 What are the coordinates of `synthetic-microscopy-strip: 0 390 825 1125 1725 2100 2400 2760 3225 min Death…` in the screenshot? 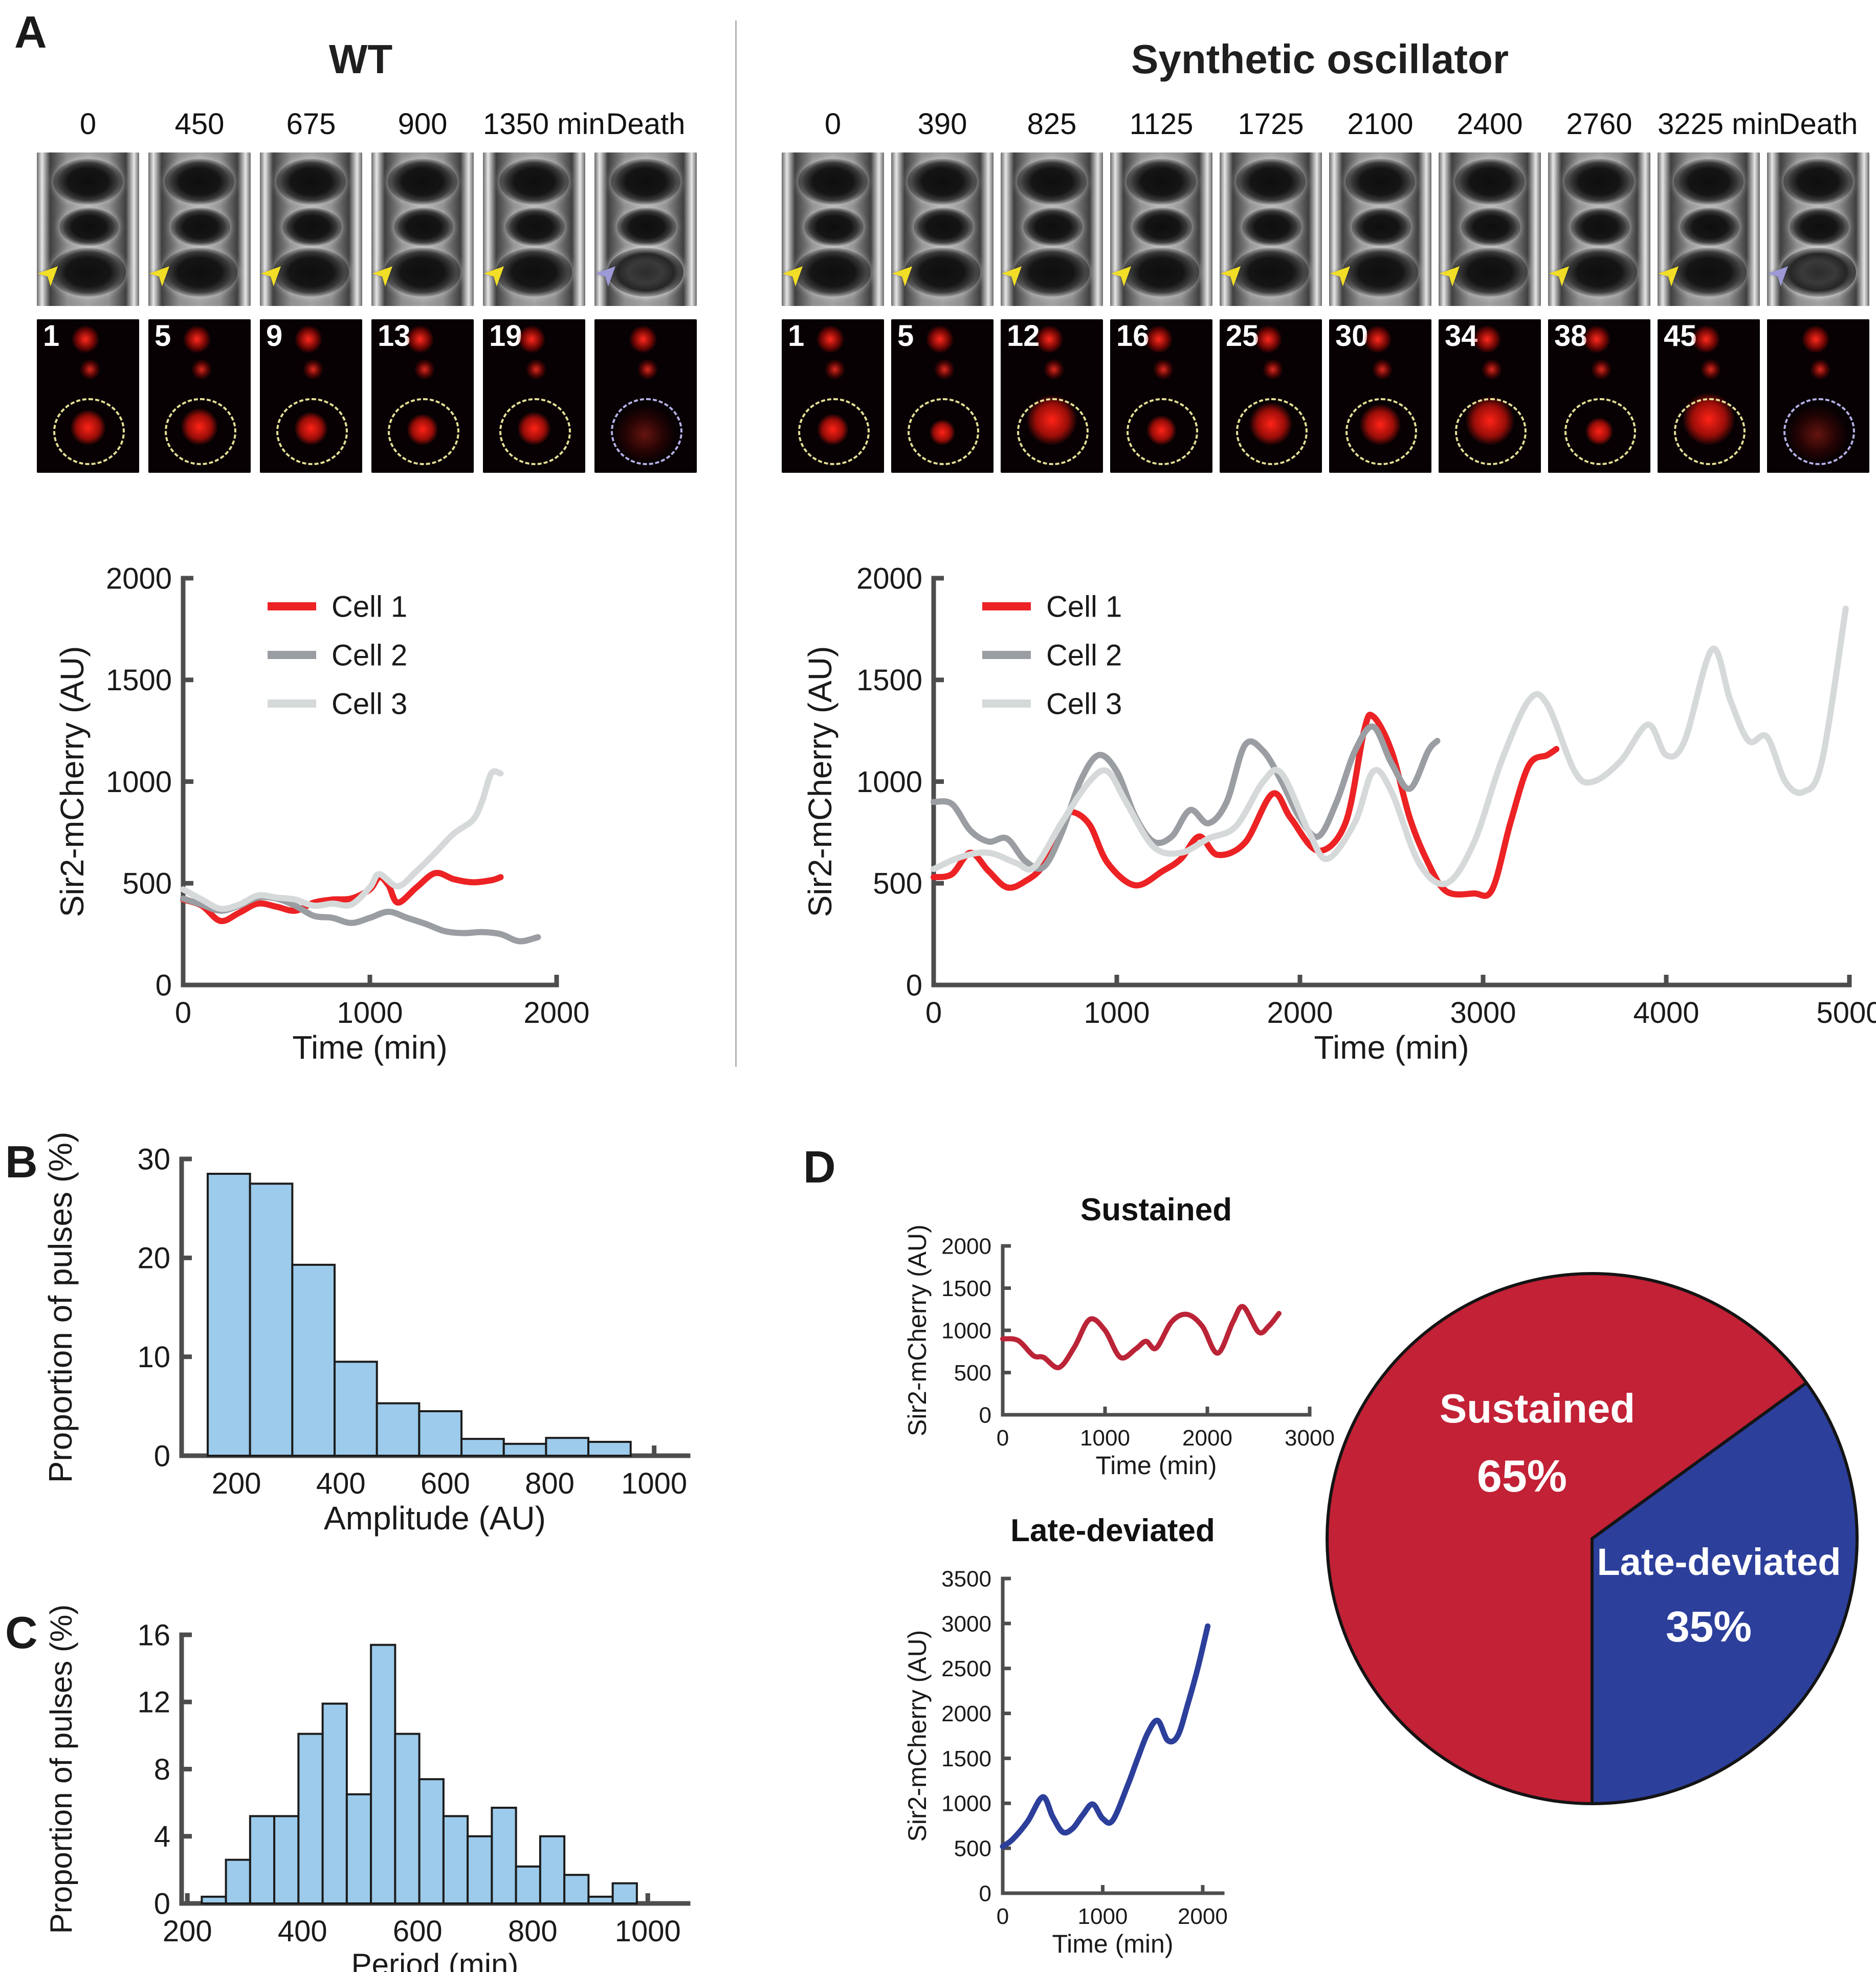 It's located at (1325, 287).